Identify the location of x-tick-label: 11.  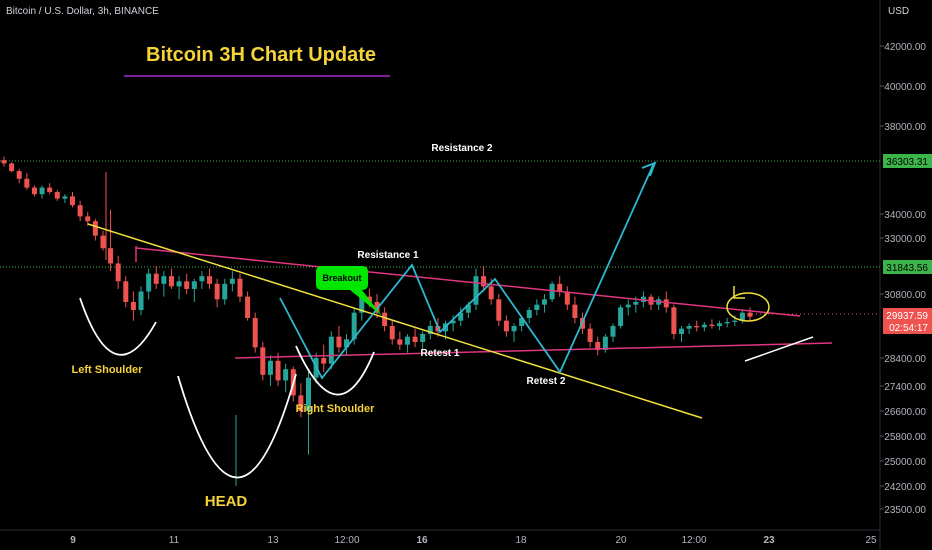
(174, 540).